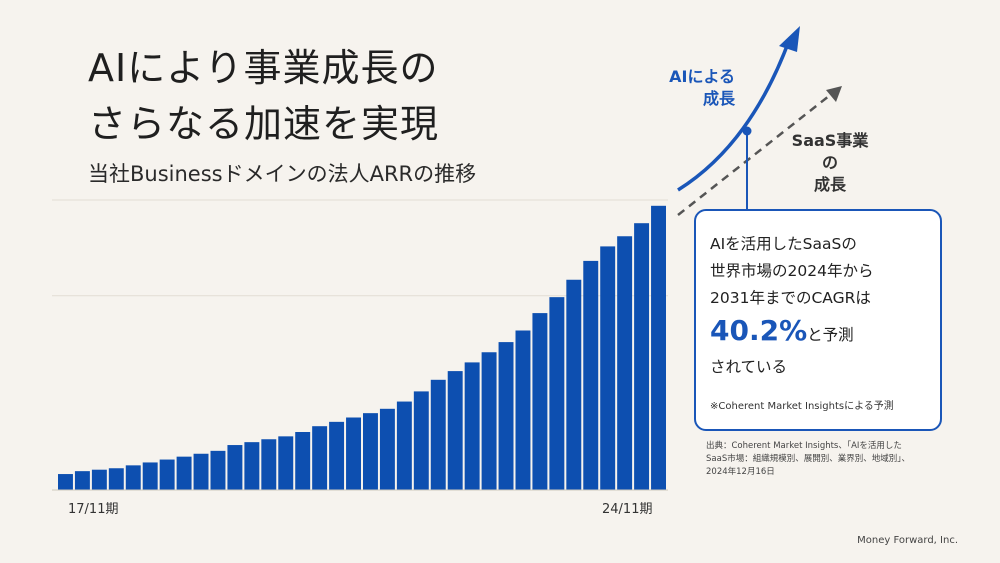 This screenshot has width=1000, height=563. I want to click on ai-growth-label-line-1: AIによる, so click(702, 76).